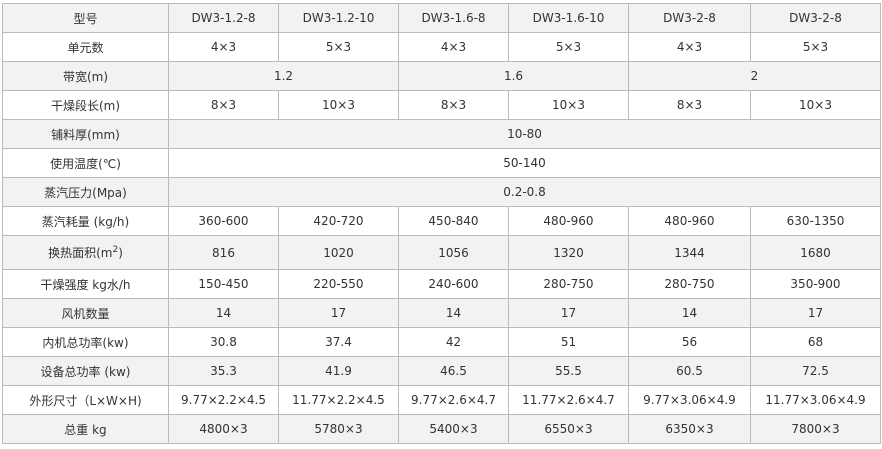 This screenshot has height=449, width=882. Describe the element at coordinates (85, 192) in the screenshot. I see `row-label: 蒸汽压力(Mpa)` at that location.